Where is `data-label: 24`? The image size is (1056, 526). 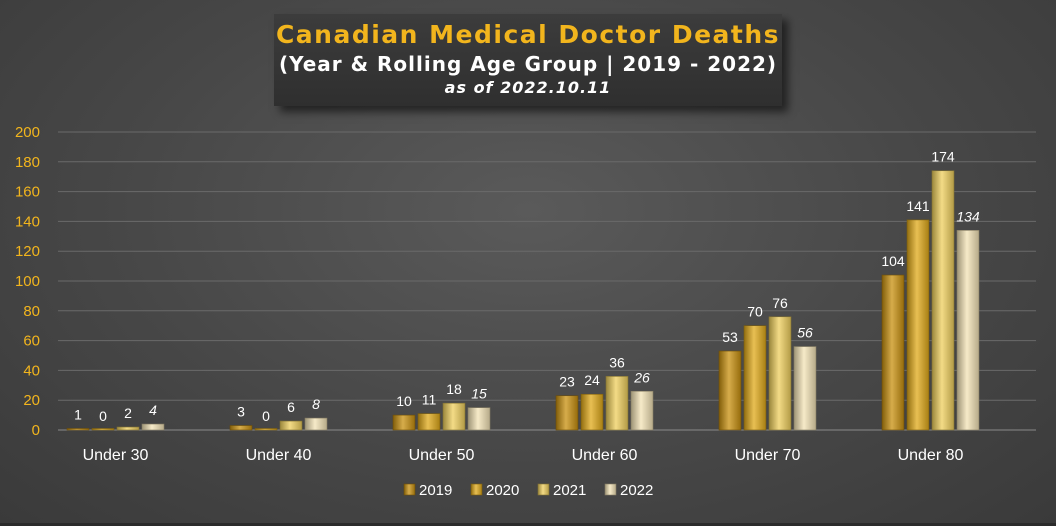
data-label: 24 is located at coordinates (592, 380).